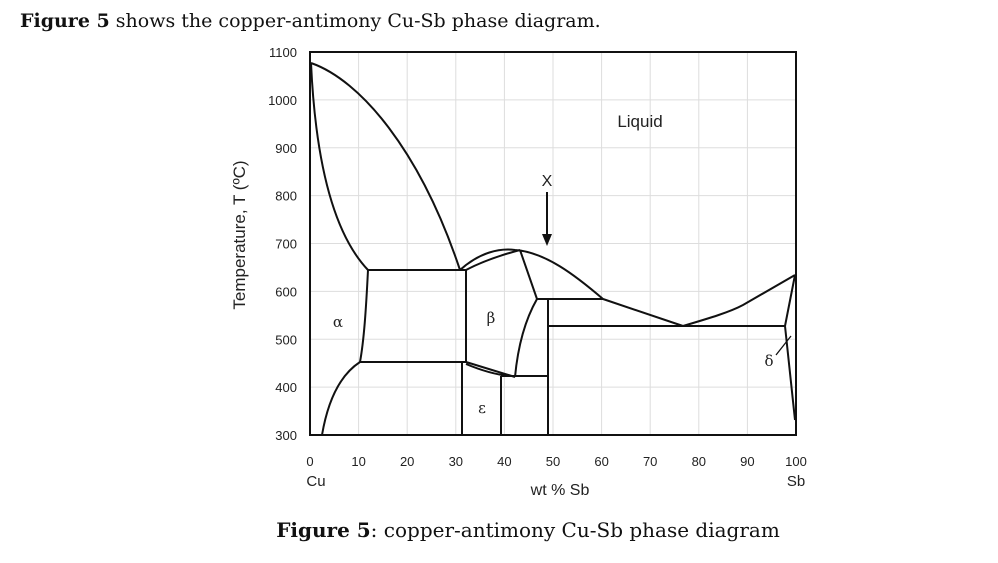 The width and height of the screenshot is (998, 563). I want to click on region-liquid: Liquid, so click(639, 121).